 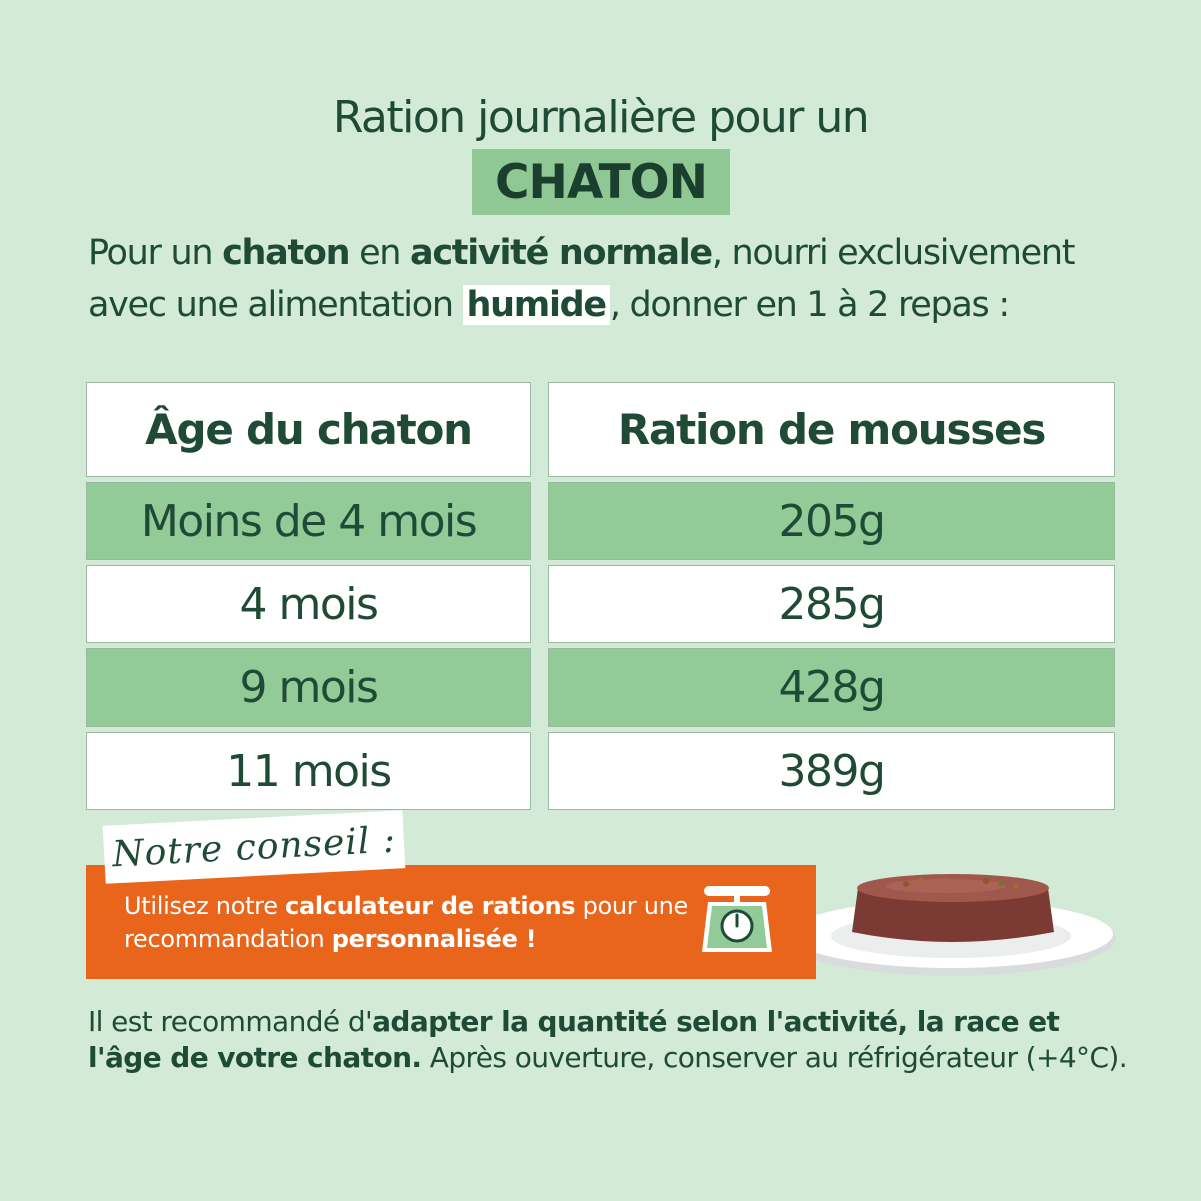 What do you see at coordinates (308, 429) in the screenshot?
I see `table-header-age: Âge du chaton` at bounding box center [308, 429].